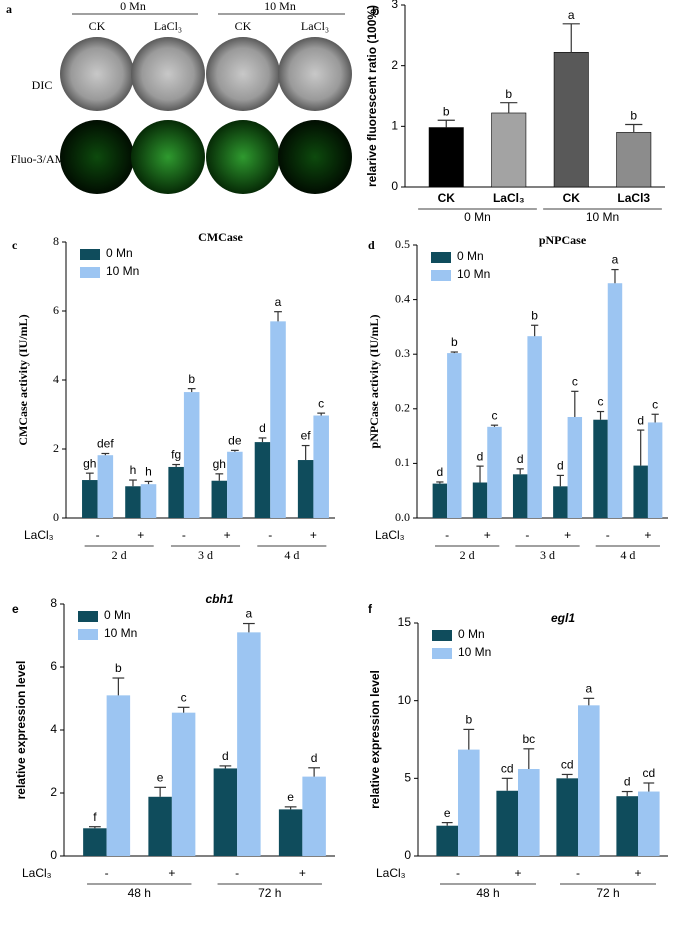 The width and height of the screenshot is (685, 934). Describe the element at coordinates (148, 472) in the screenshot. I see `significance-letter: h` at that location.